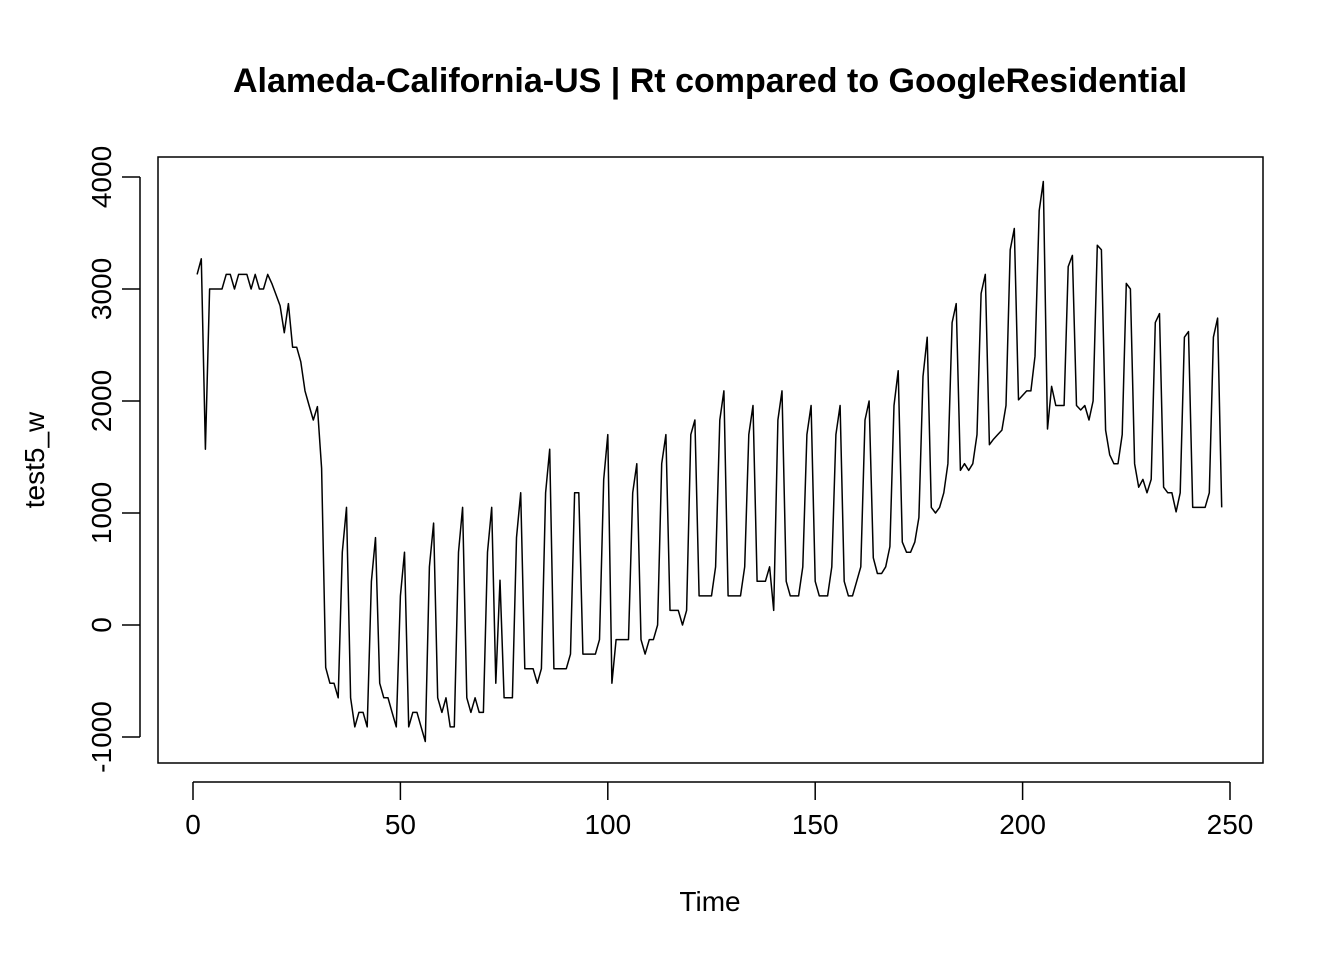 Image resolution: width=1344 pixels, height=960 pixels. Describe the element at coordinates (815, 824) in the screenshot. I see `x-tick-label: 150` at that location.